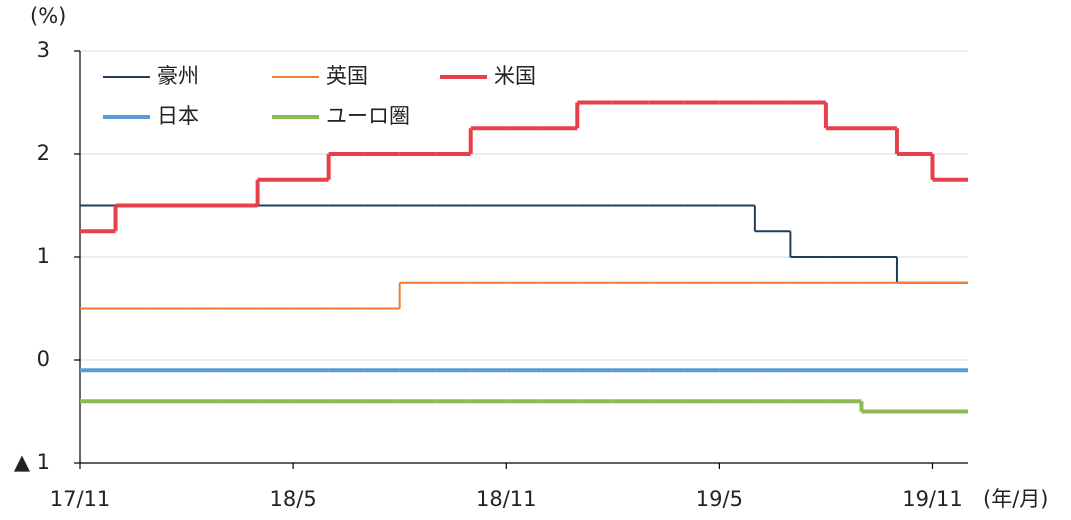  I want to click on x-tick-label: 19/11, so click(932, 499).